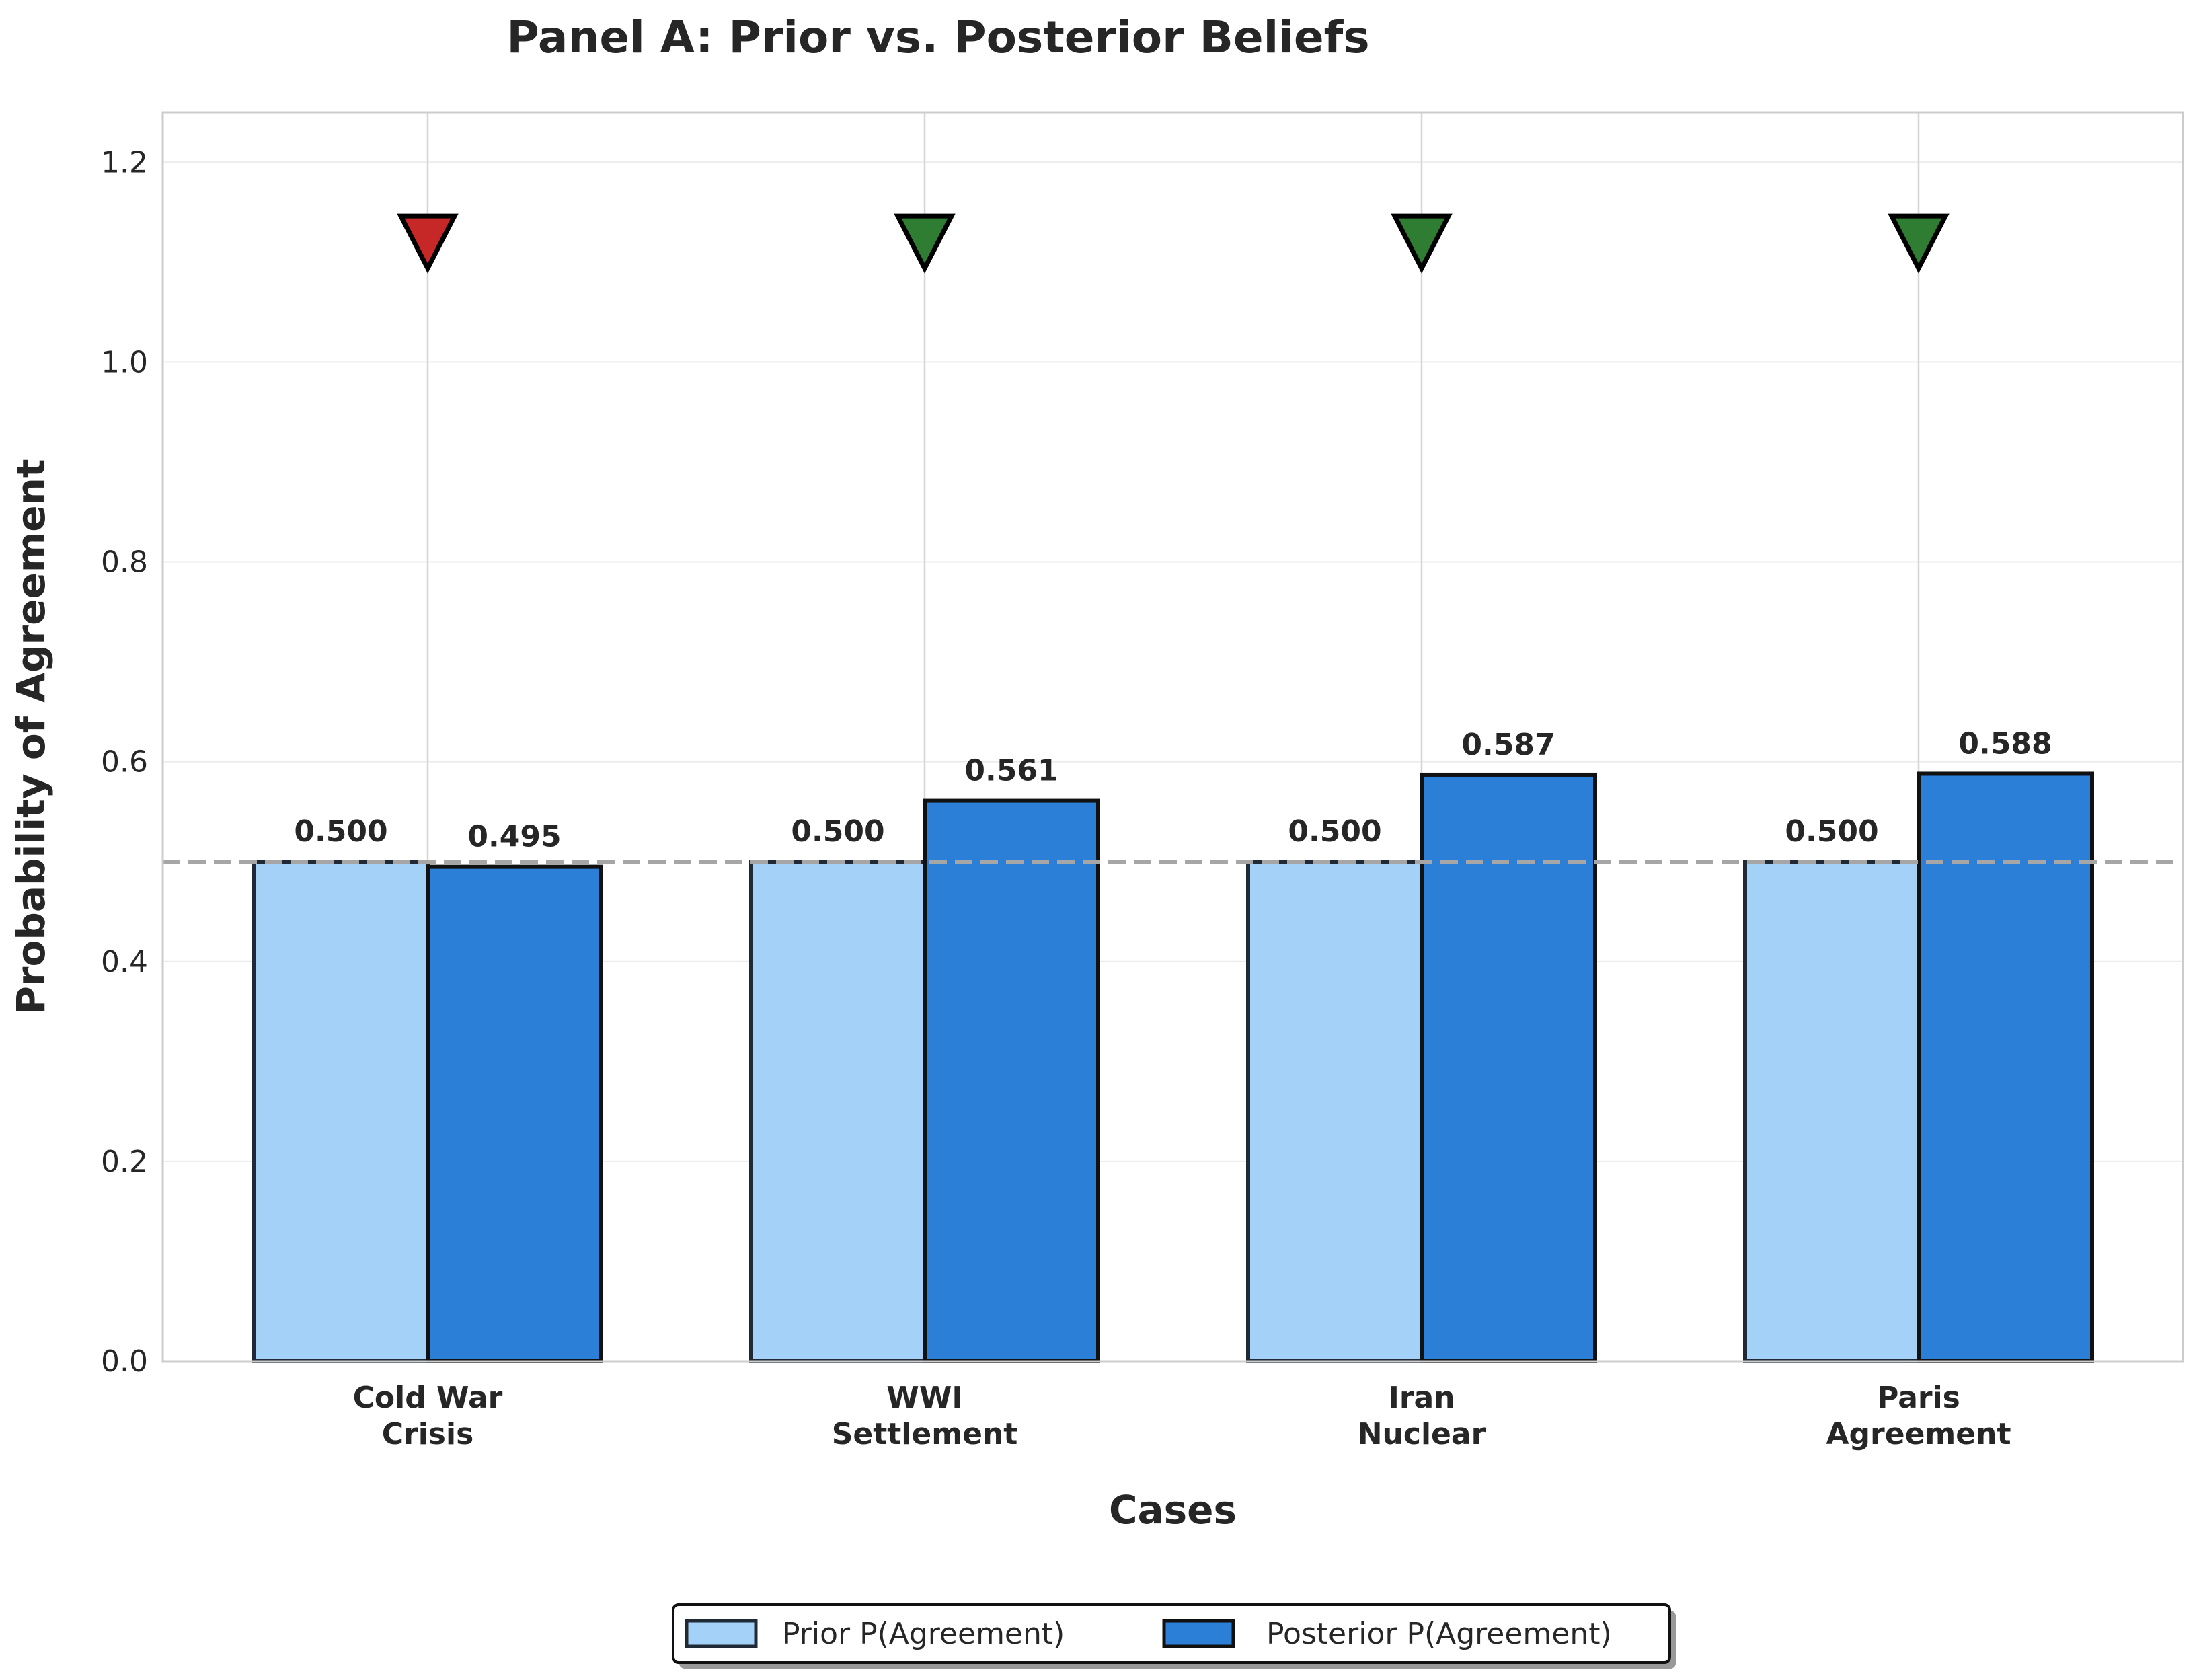 The image size is (2199, 1680). I want to click on x-tick-line: Agreement, so click(1918, 1434).